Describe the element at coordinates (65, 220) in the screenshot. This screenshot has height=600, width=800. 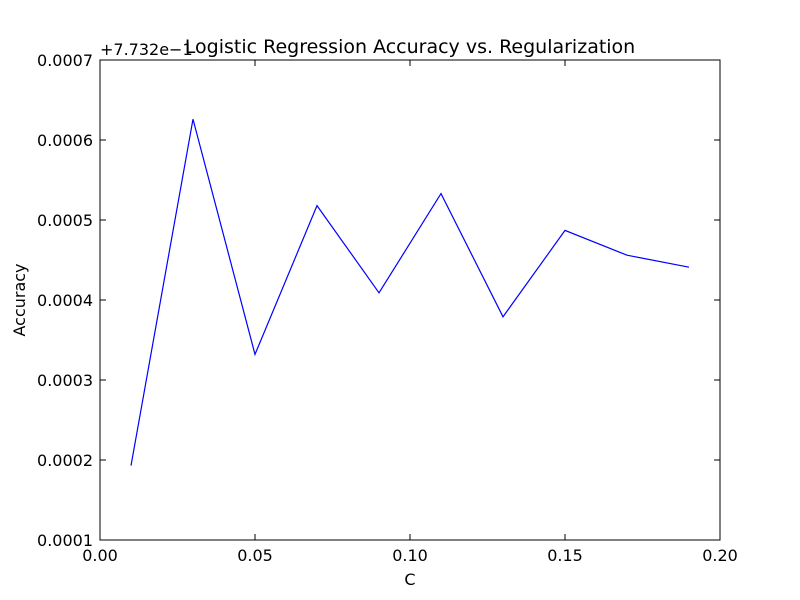
I see `y-tick-label: 0.0005` at that location.